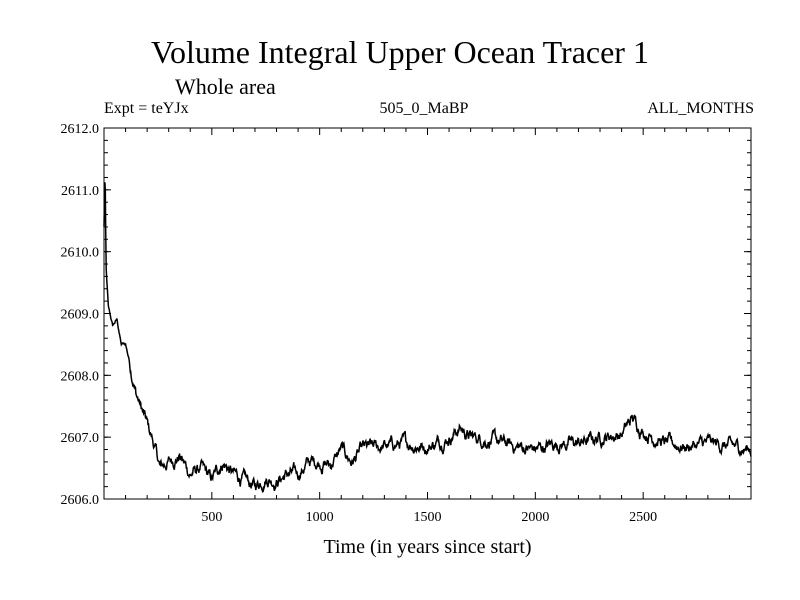 This screenshot has width=800, height=600. I want to click on x-axis-label: Time (in years since start), so click(427, 547).